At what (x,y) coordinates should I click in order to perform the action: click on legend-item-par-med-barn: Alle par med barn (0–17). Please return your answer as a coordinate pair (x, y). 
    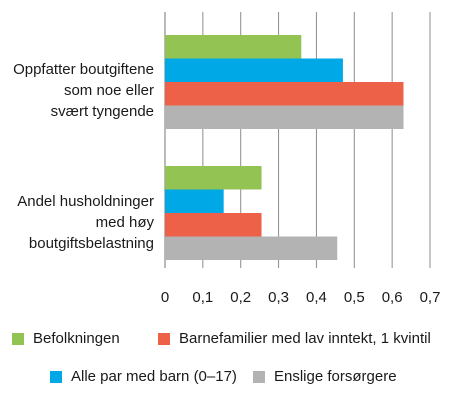
    Looking at the image, I should click on (143, 376).